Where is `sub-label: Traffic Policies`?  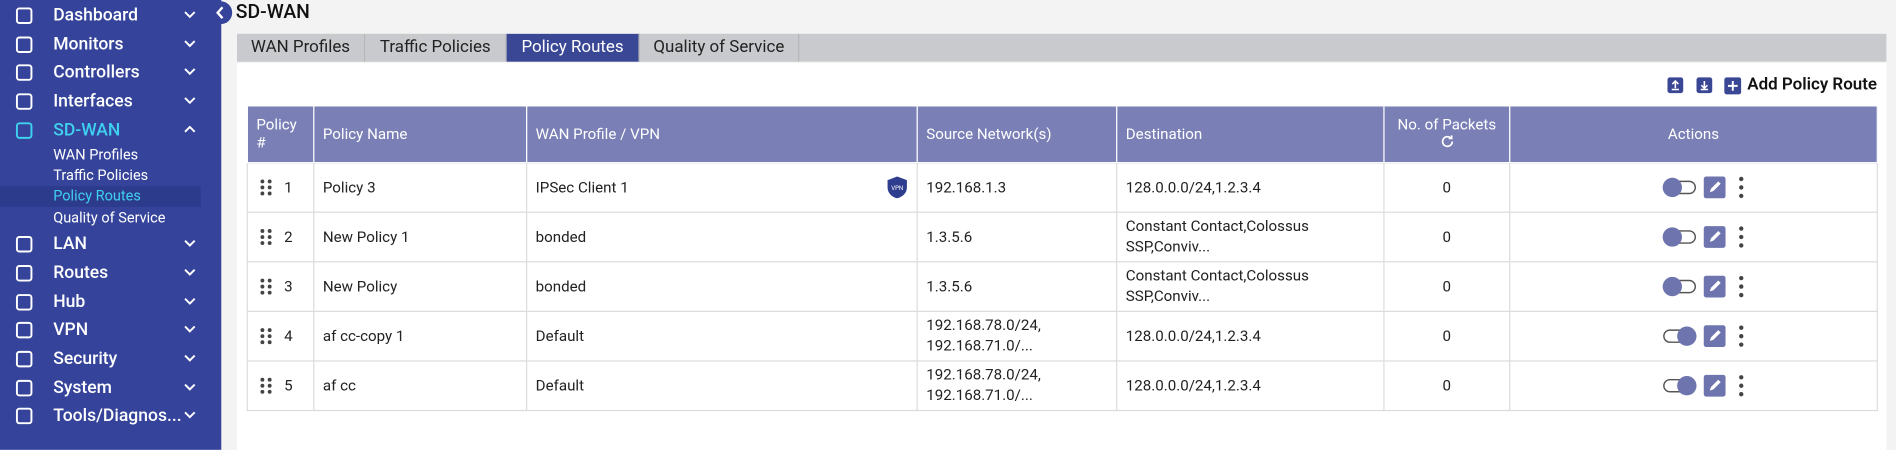 sub-label: Traffic Policies is located at coordinates (101, 175).